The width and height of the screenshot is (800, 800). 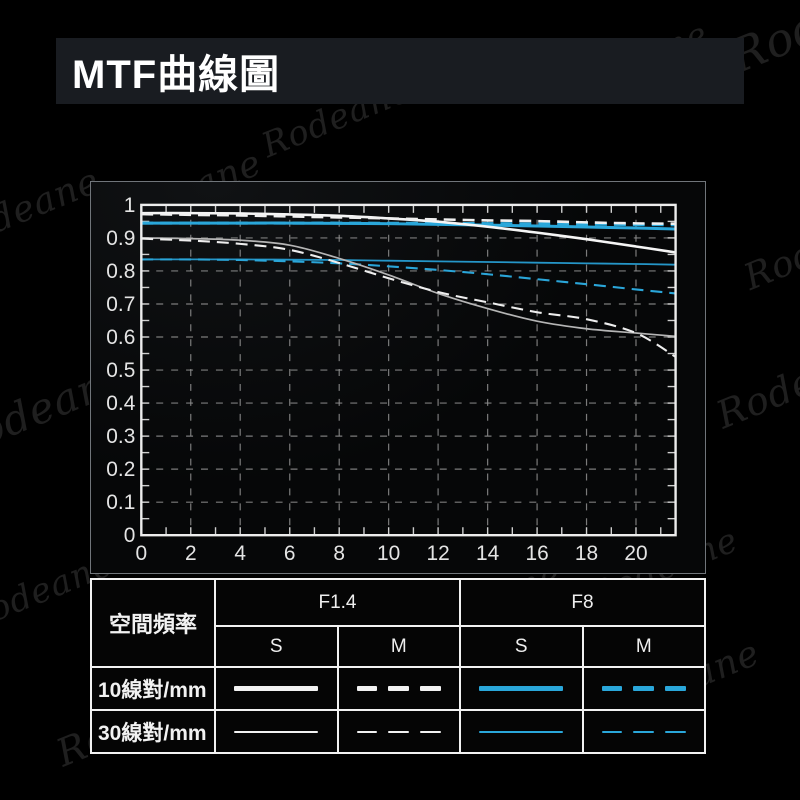 I want to click on x-axis-label: 18, so click(x=586, y=553).